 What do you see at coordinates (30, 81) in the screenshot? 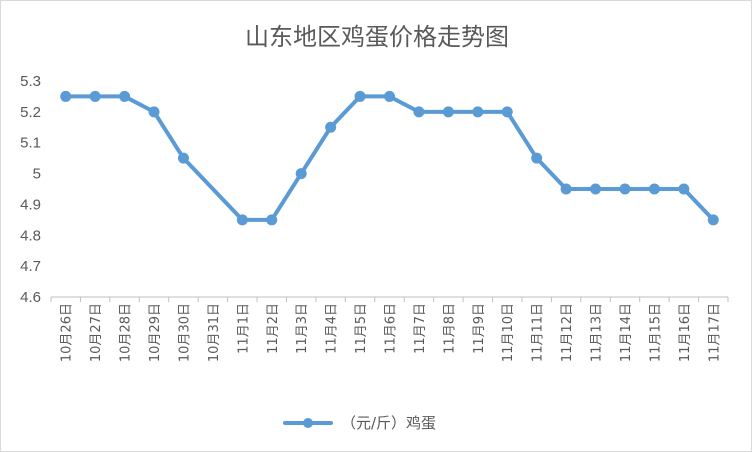
I see `y-tick-label: 5.3` at bounding box center [30, 81].